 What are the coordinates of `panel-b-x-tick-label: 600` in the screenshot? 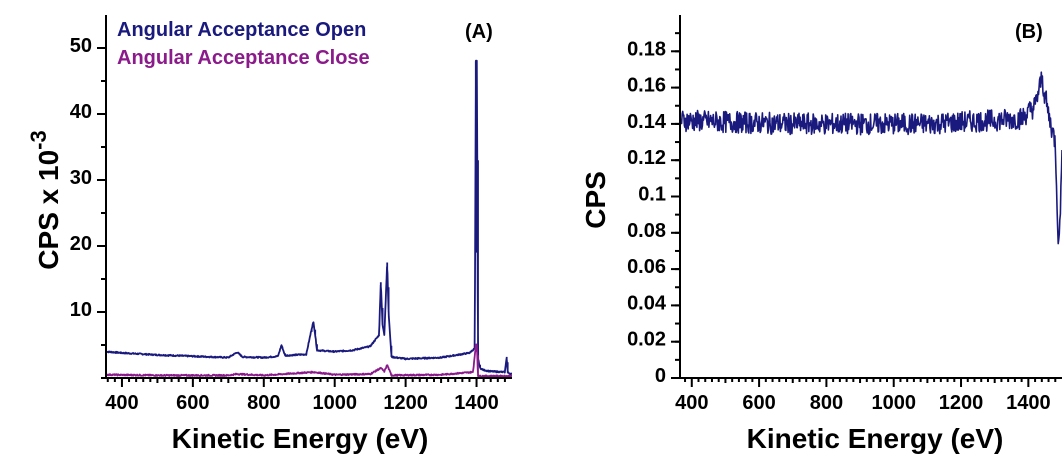 It's located at (758, 403).